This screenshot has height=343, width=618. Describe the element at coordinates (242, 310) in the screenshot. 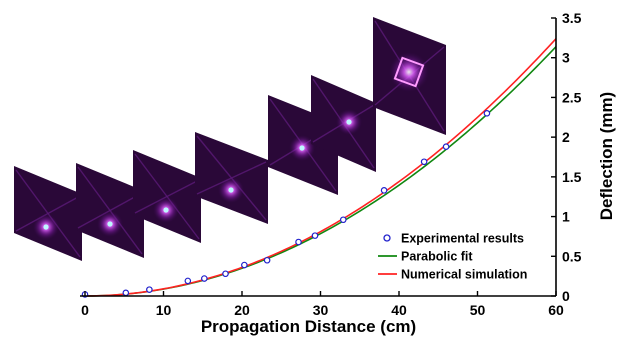

I see `x-tick-label: 20` at that location.